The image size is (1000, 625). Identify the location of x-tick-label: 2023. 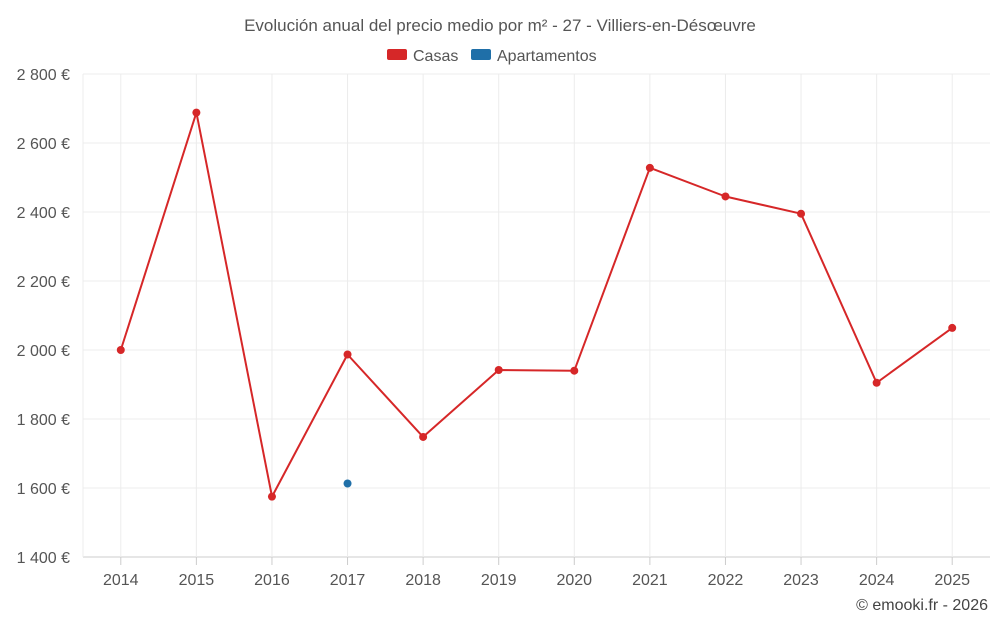
(801, 580).